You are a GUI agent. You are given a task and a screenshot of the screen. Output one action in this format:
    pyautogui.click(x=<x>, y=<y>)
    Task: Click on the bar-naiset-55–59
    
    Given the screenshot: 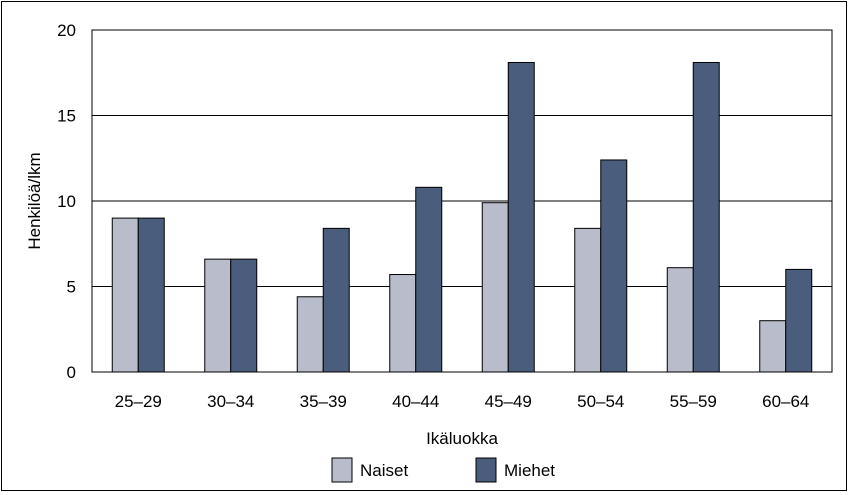 What is the action you would take?
    pyautogui.click(x=680, y=320)
    